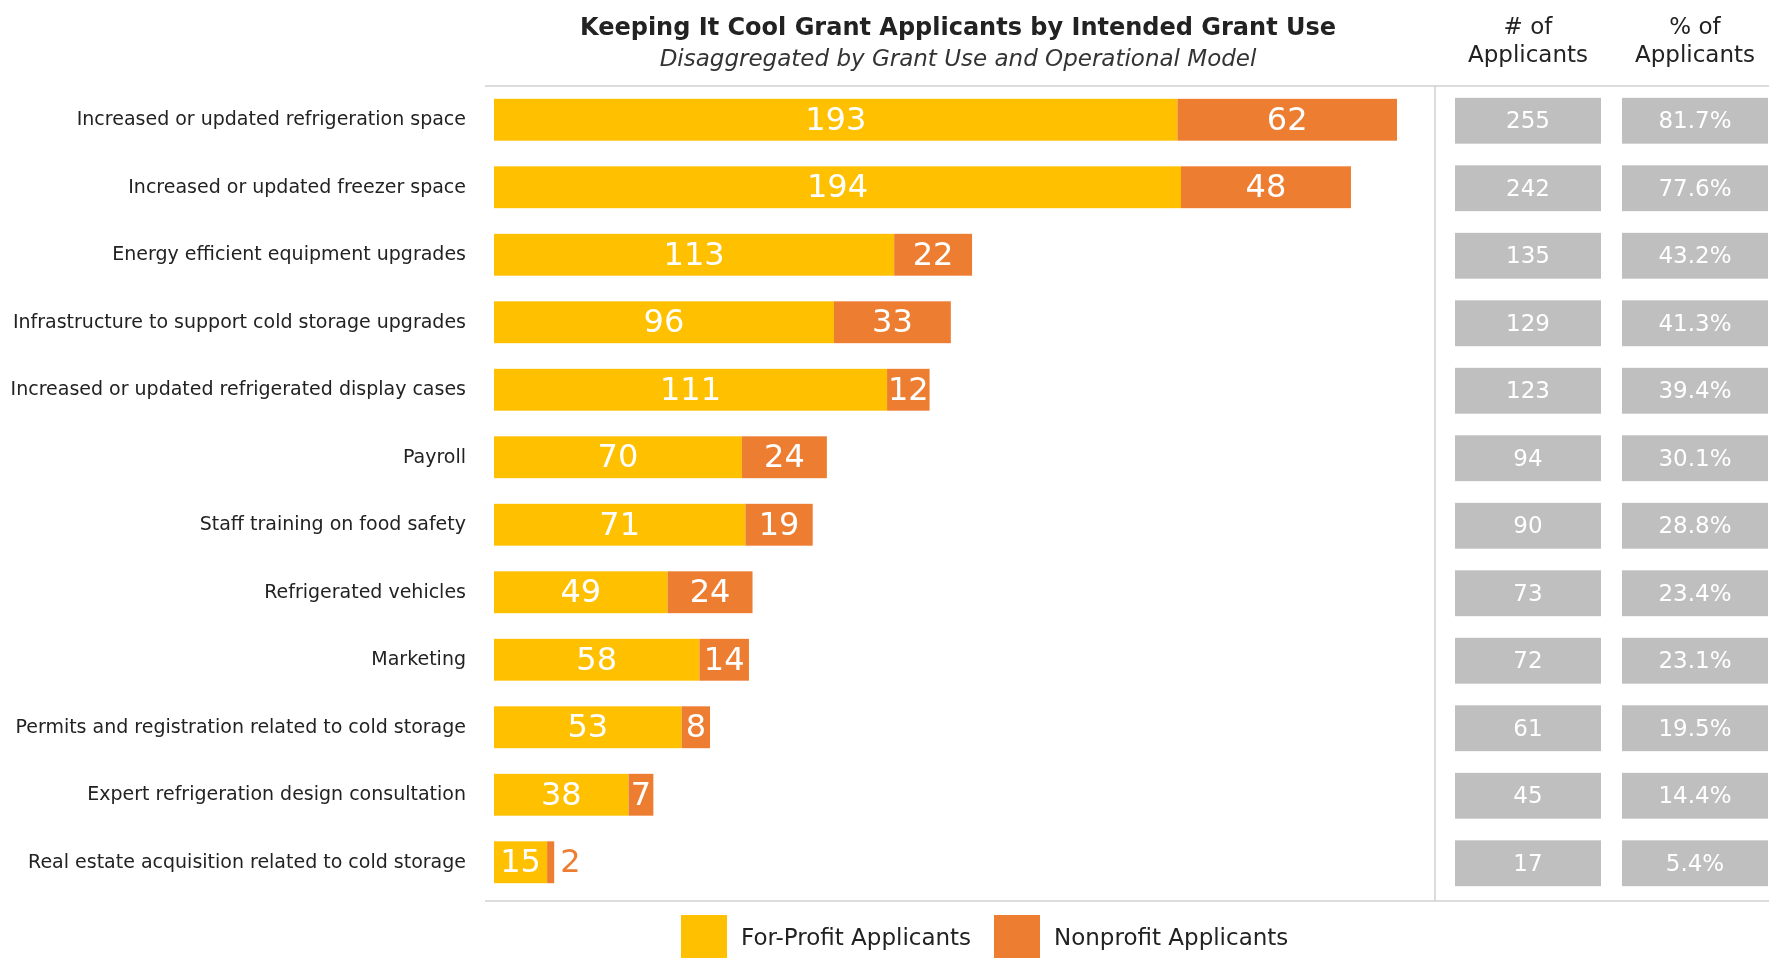 The height and width of the screenshot is (965, 1777). I want to click on y-tick-label: Staff training on food safety, so click(332, 523).